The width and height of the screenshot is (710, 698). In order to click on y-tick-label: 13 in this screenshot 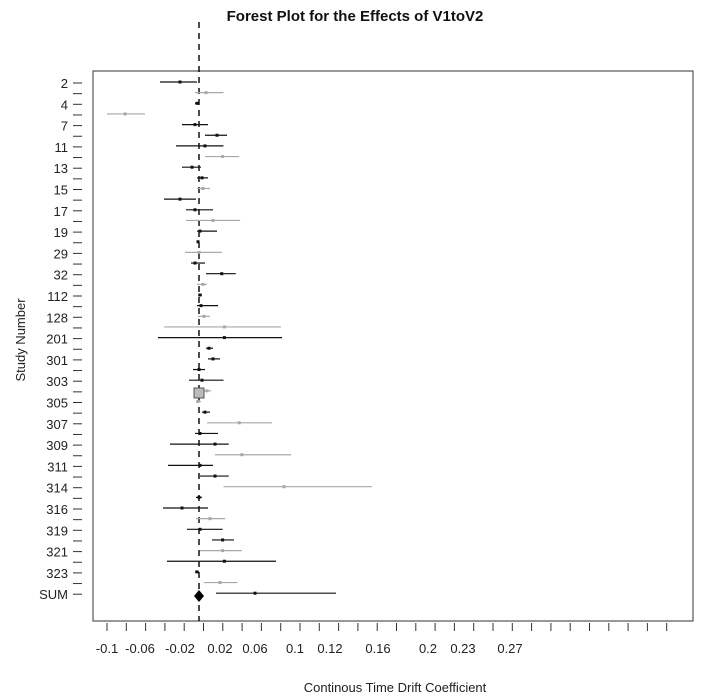, I will do `click(61, 168)`.